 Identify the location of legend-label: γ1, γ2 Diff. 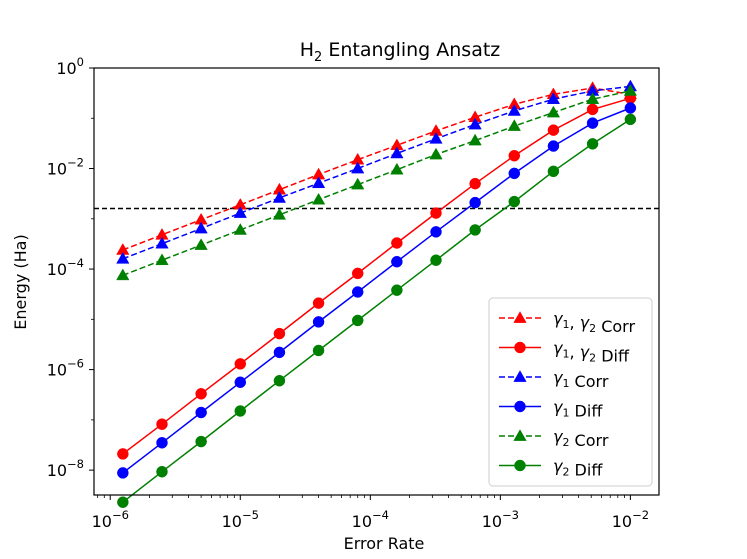
(591, 352).